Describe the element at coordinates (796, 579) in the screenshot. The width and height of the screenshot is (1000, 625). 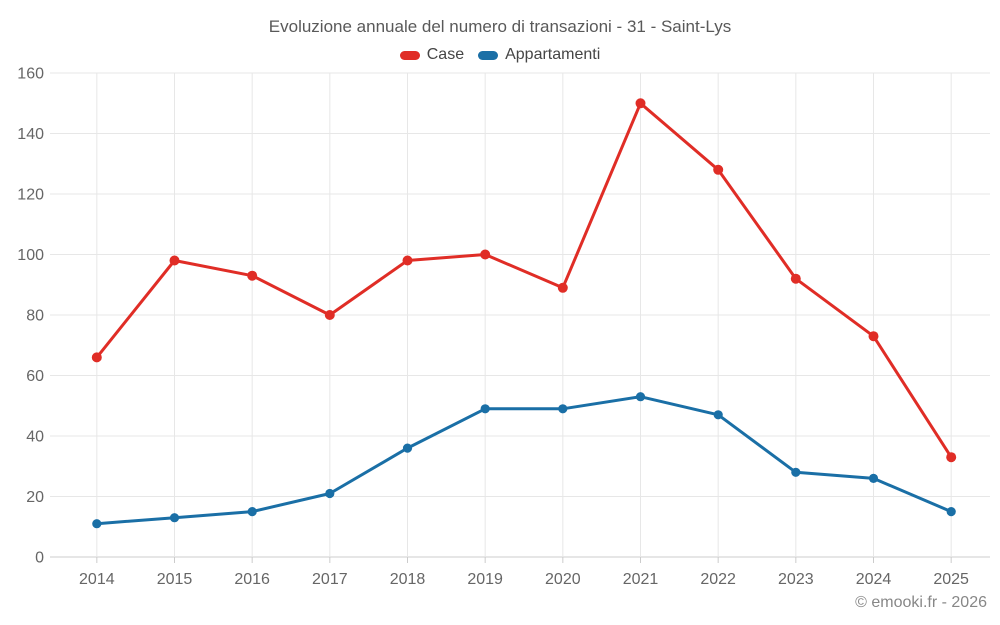
I see `x-tick-label: 2023` at that location.